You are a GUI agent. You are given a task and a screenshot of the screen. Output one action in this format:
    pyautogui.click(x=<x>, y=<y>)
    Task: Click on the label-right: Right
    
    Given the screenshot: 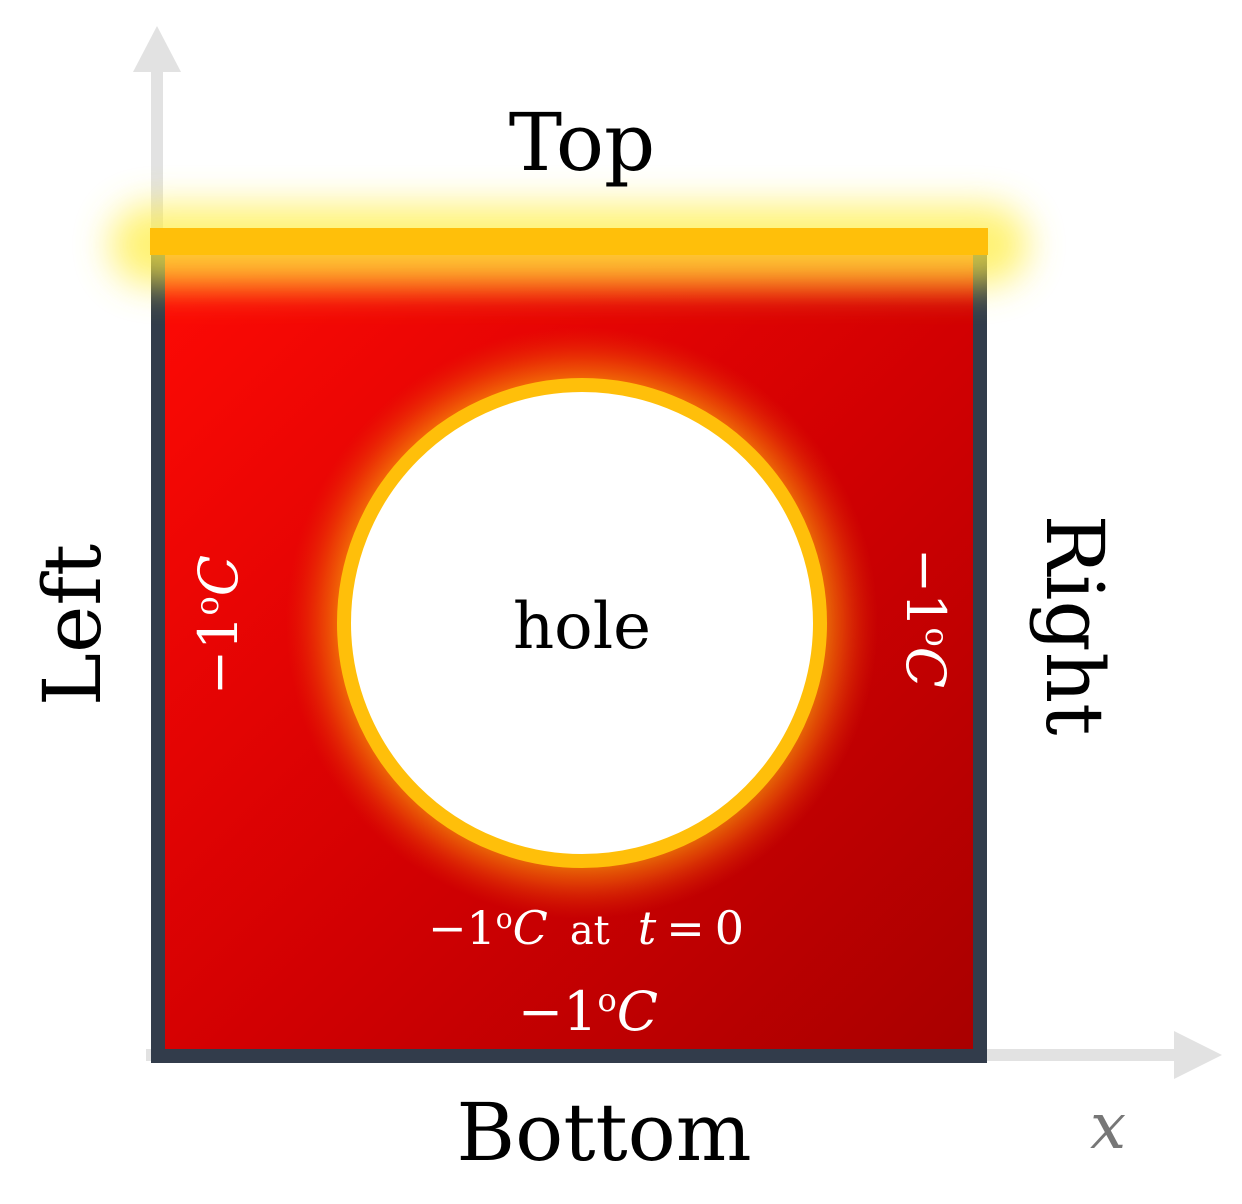 What is the action you would take?
    pyautogui.click(x=1074, y=625)
    